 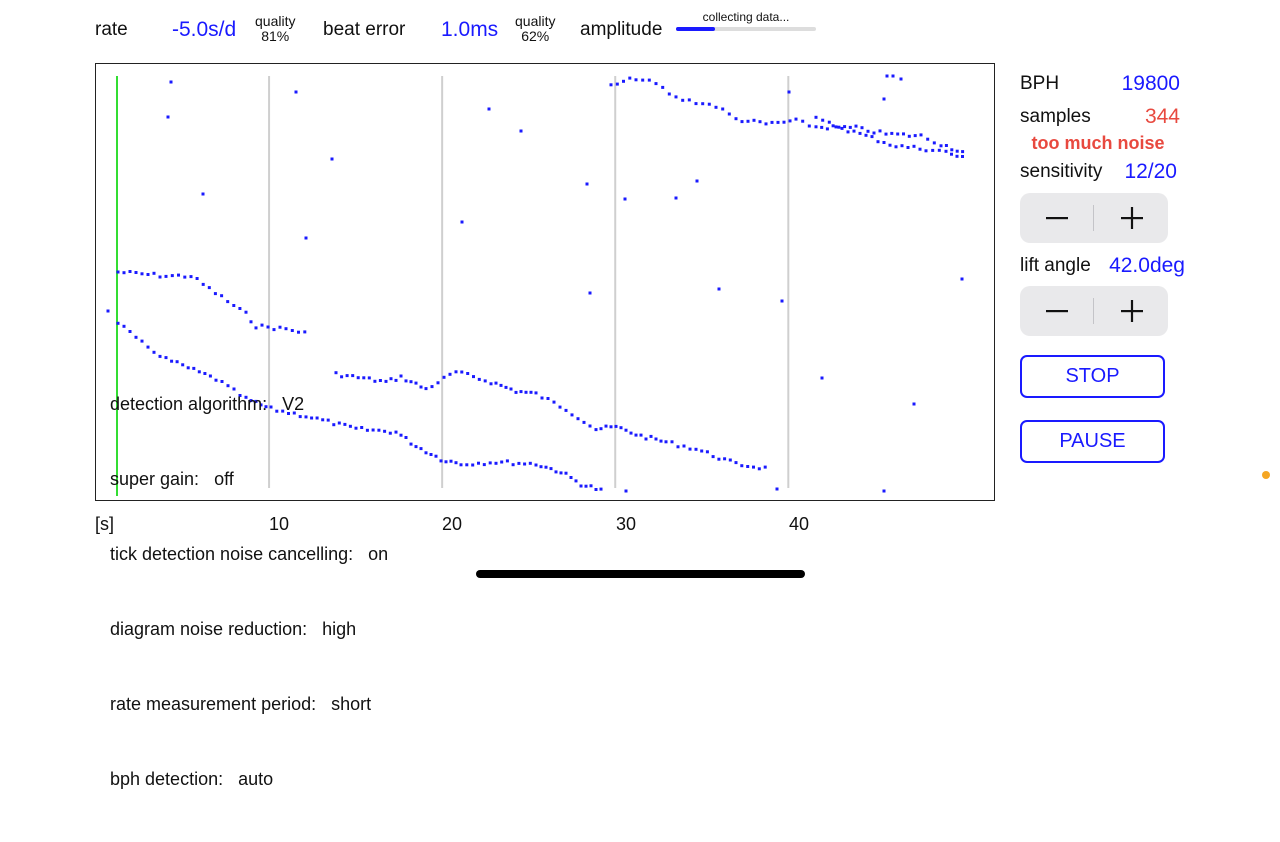 What do you see at coordinates (1092, 376) in the screenshot?
I see `stop-button: STOP` at bounding box center [1092, 376].